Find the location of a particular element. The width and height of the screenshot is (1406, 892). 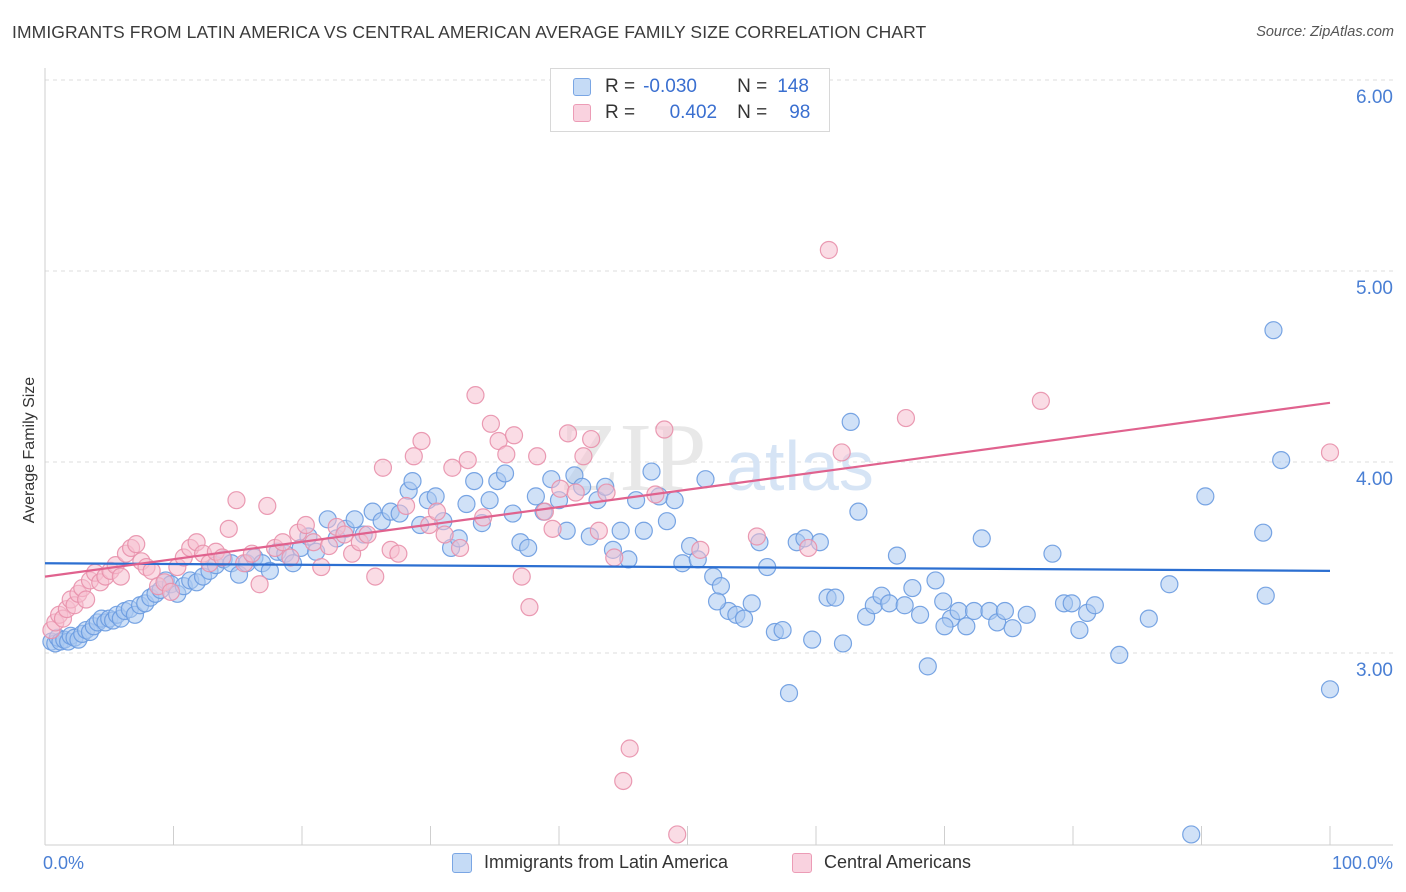

watermark-atlas: atlas is located at coordinates (800, 466).